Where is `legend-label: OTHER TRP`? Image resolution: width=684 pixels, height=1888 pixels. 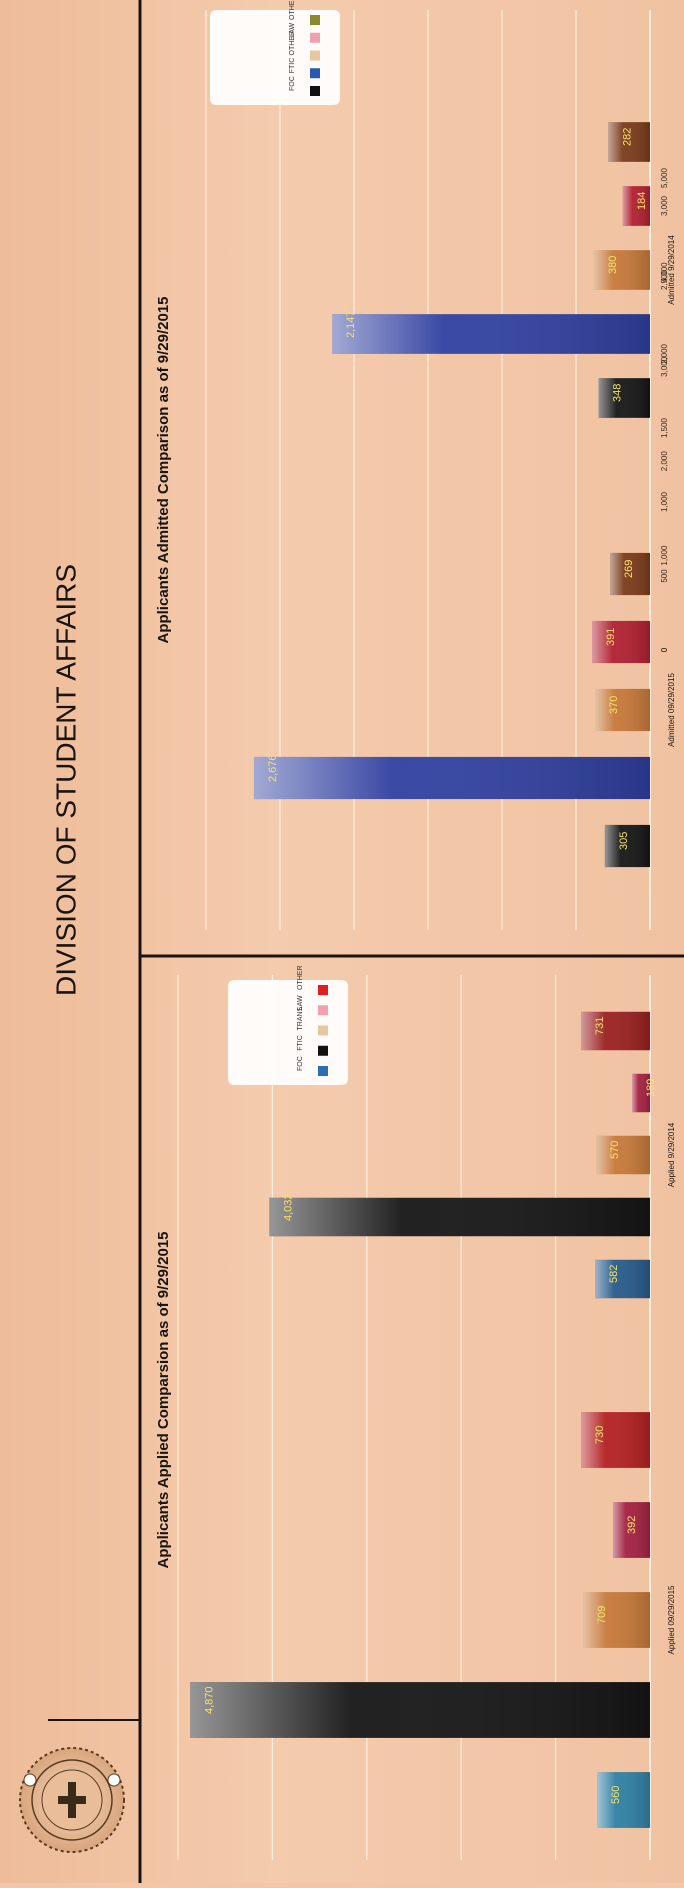 legend-label: OTHER TRP is located at coordinates (292, 10).